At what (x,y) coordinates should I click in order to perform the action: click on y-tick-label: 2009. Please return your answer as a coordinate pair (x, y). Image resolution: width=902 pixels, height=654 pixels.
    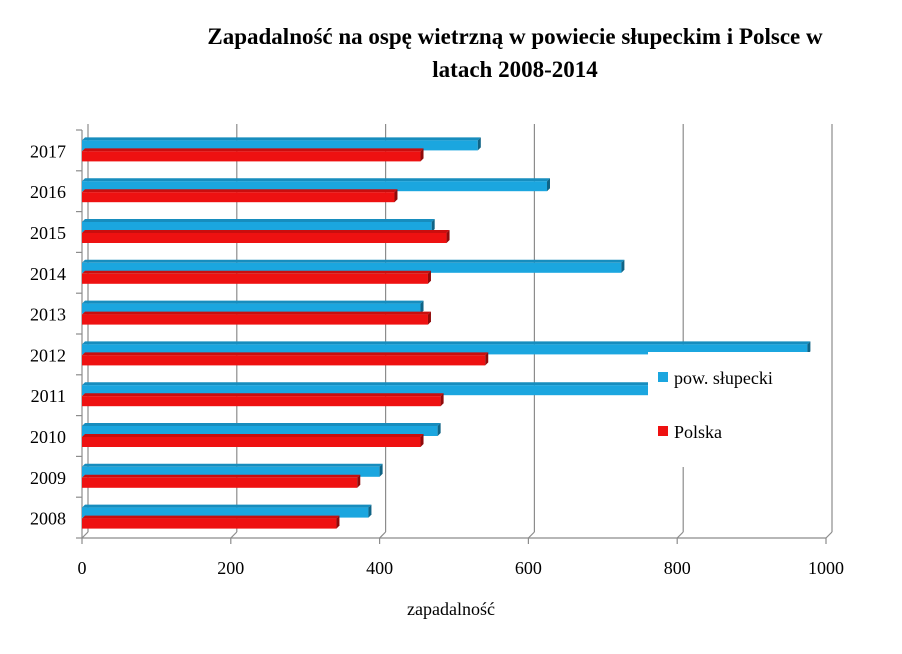
    Looking at the image, I should click on (48, 478).